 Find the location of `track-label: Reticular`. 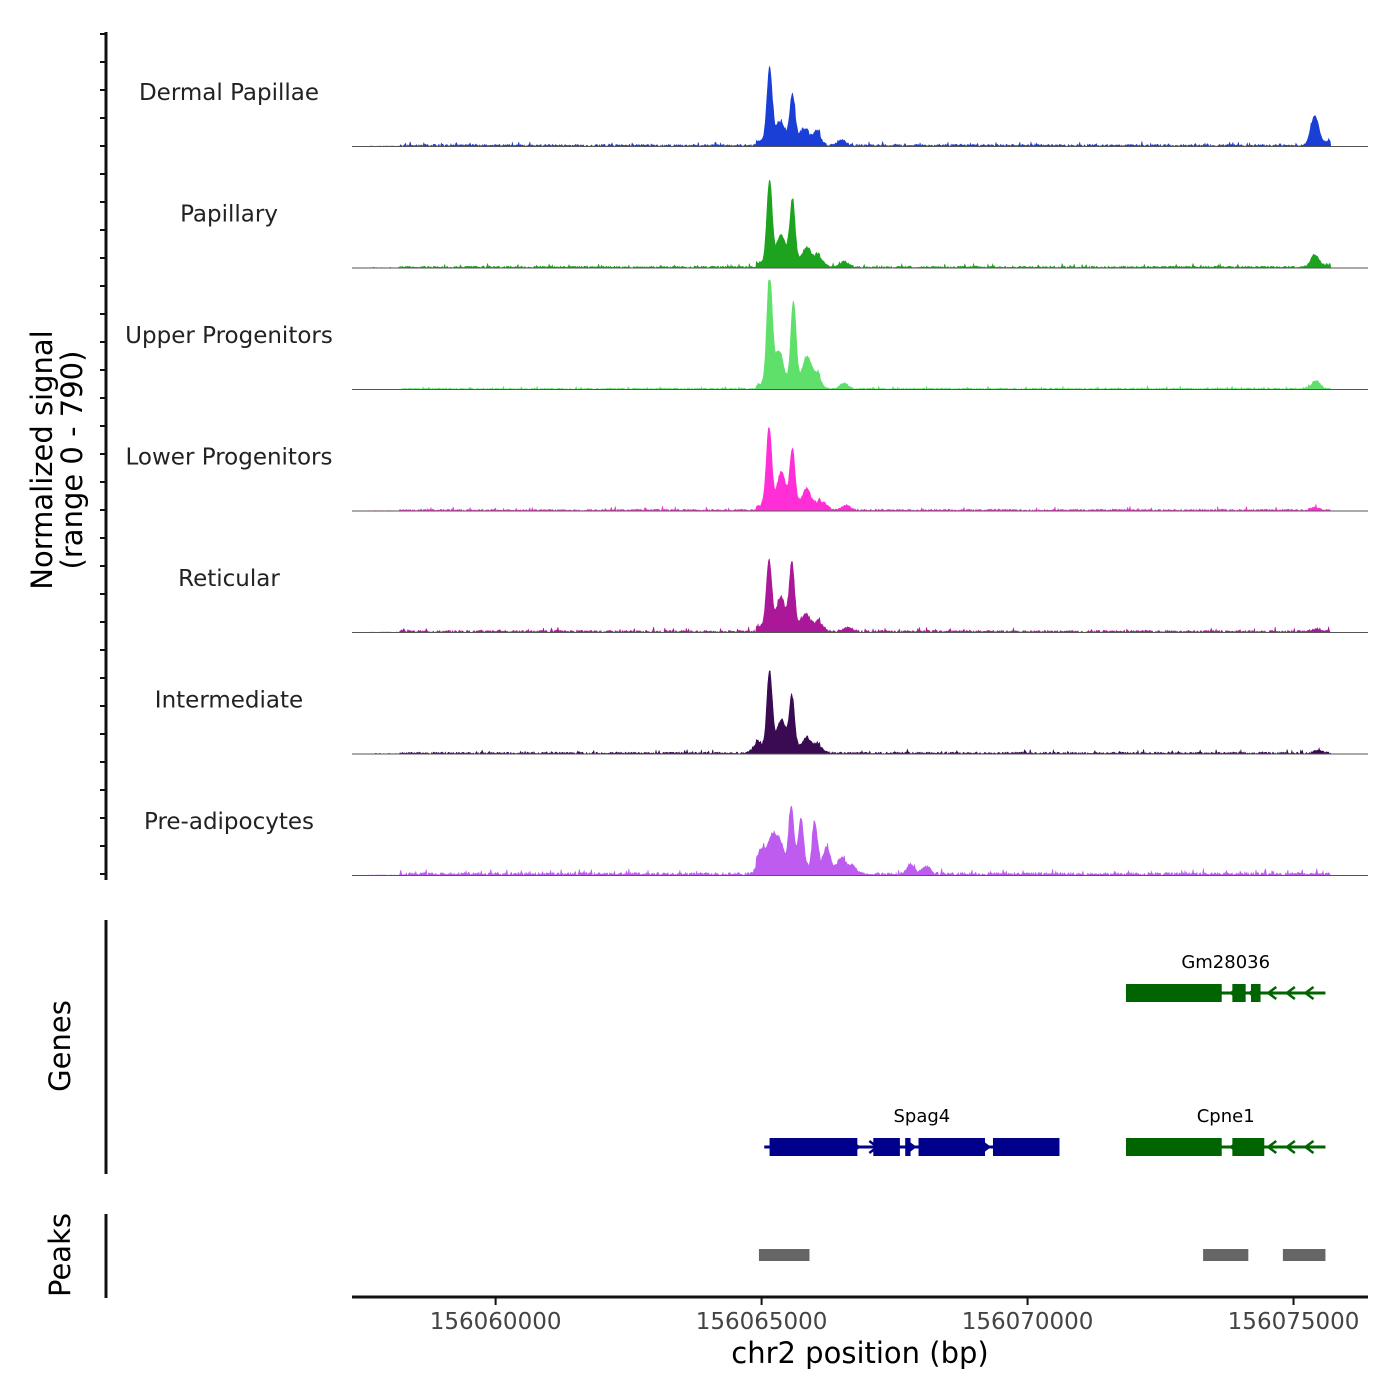

track-label: Reticular is located at coordinates (229, 579).